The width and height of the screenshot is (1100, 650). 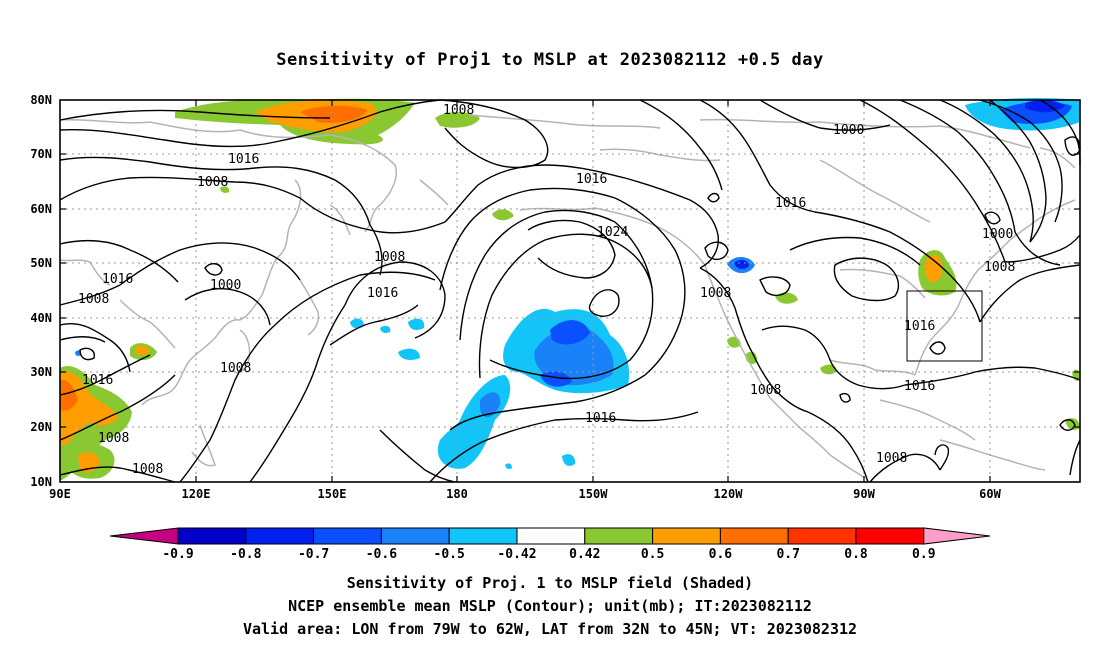 What do you see at coordinates (41, 318) in the screenshot?
I see `lat-label: 40N` at bounding box center [41, 318].